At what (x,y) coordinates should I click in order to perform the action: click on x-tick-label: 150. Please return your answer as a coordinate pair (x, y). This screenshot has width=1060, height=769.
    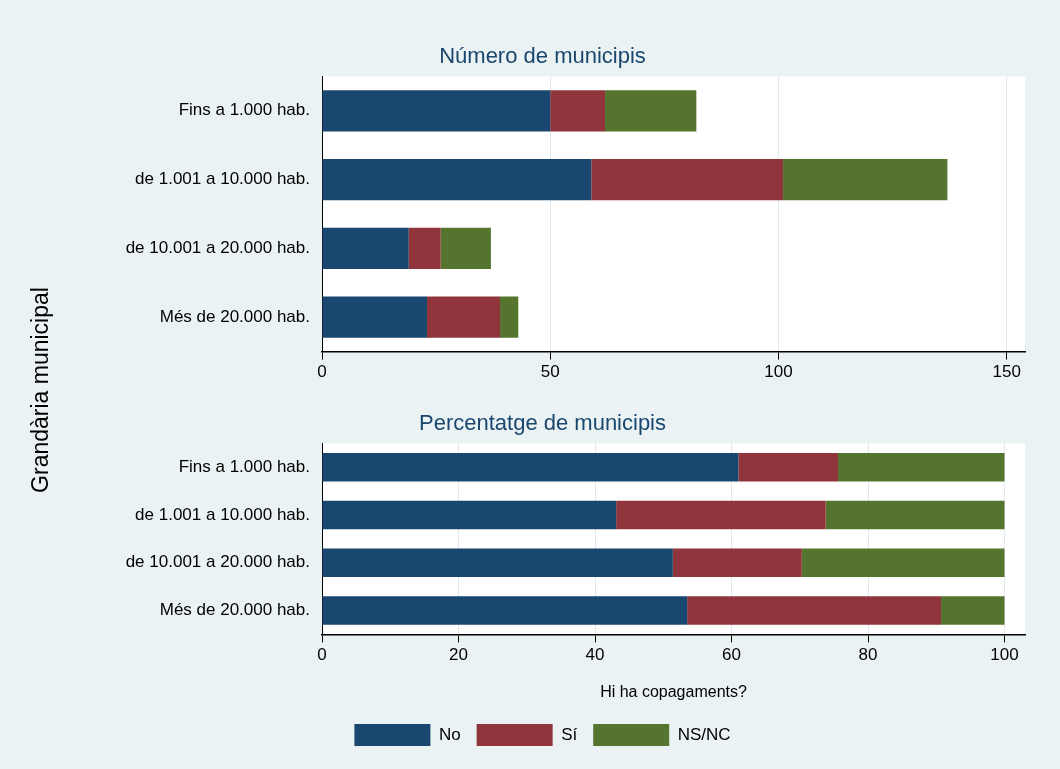
    Looking at the image, I should click on (1006, 372).